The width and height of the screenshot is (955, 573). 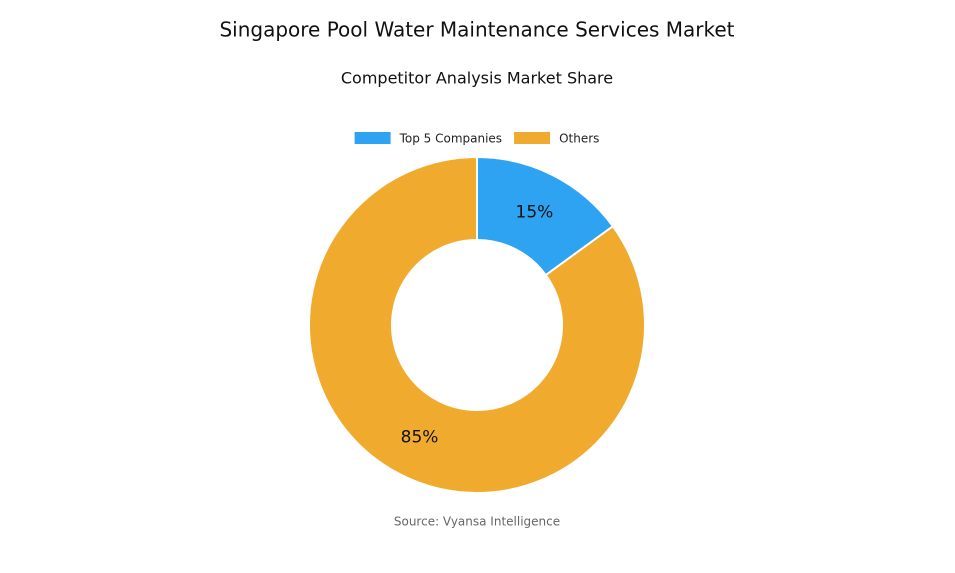 What do you see at coordinates (535, 212) in the screenshot?
I see `data-label: 15%` at bounding box center [535, 212].